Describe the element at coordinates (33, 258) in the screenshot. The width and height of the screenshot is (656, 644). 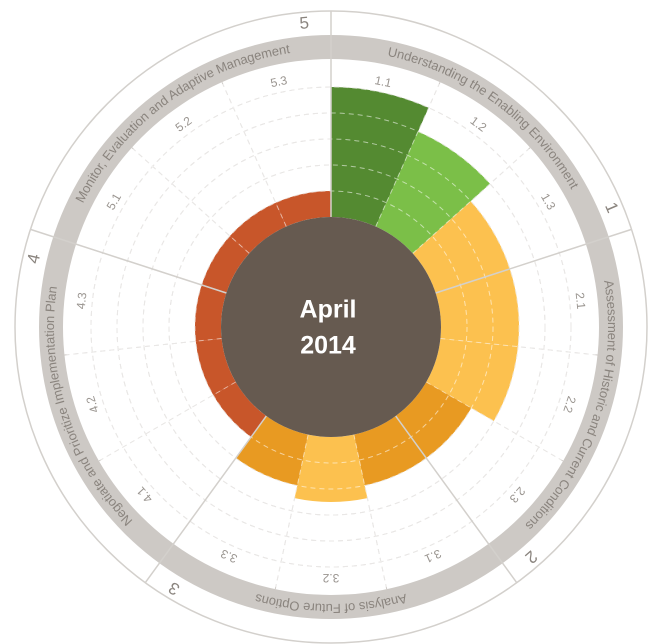
I see `section-number: 4` at that location.